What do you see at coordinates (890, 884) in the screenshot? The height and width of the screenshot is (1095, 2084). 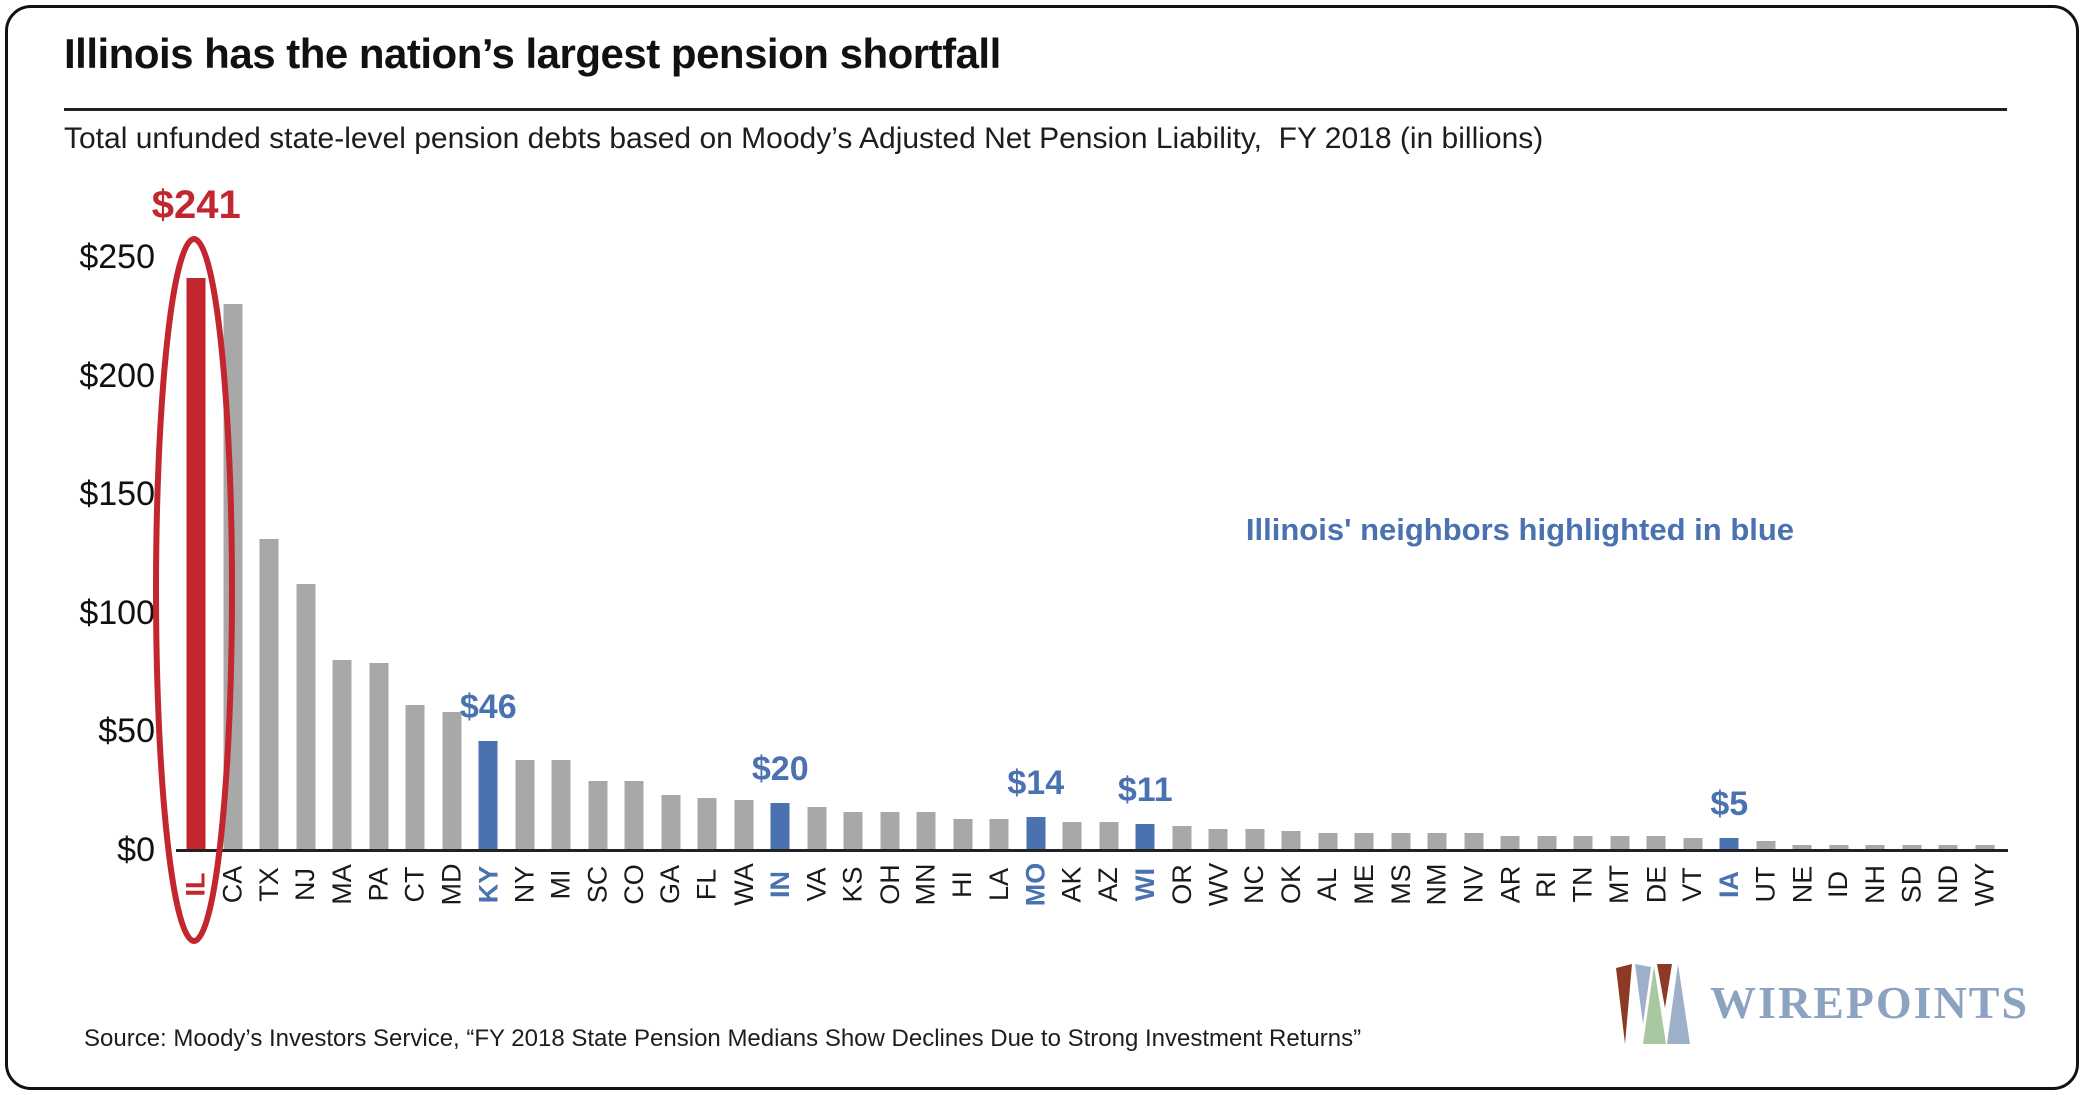 I see `x-axis-label-wrap: OH` at bounding box center [890, 884].